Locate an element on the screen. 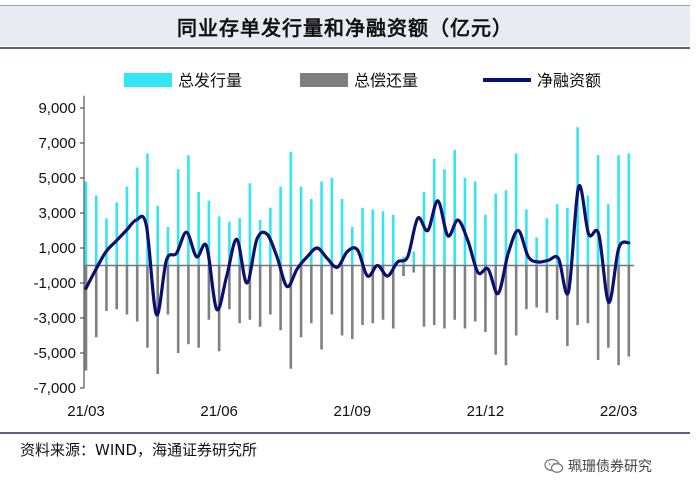 Image resolution: width=696 pixels, height=497 pixels. y-tick-label: 9,000 is located at coordinates (57, 108).